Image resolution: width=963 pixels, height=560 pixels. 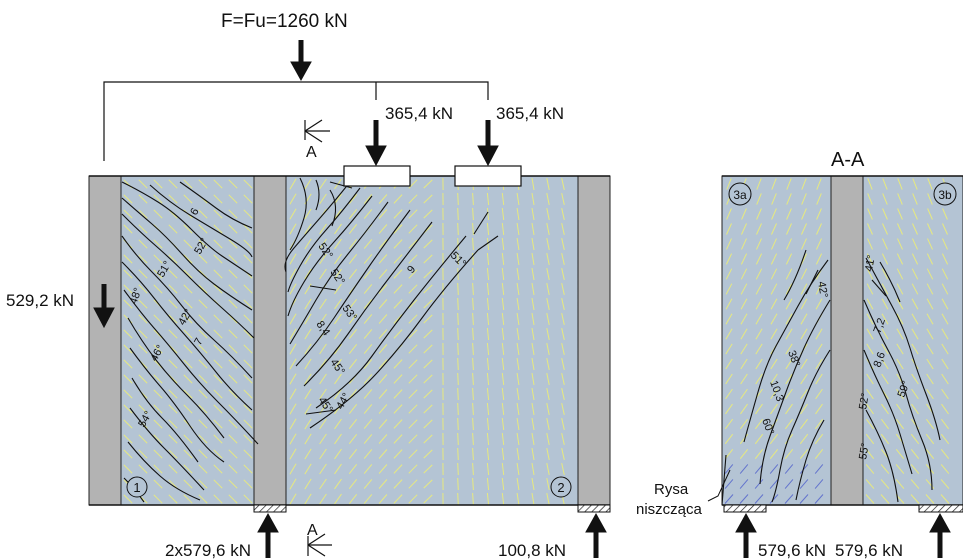 What do you see at coordinates (902, 380) in the screenshot?
I see `crack-pattern-3b` at bounding box center [902, 380].